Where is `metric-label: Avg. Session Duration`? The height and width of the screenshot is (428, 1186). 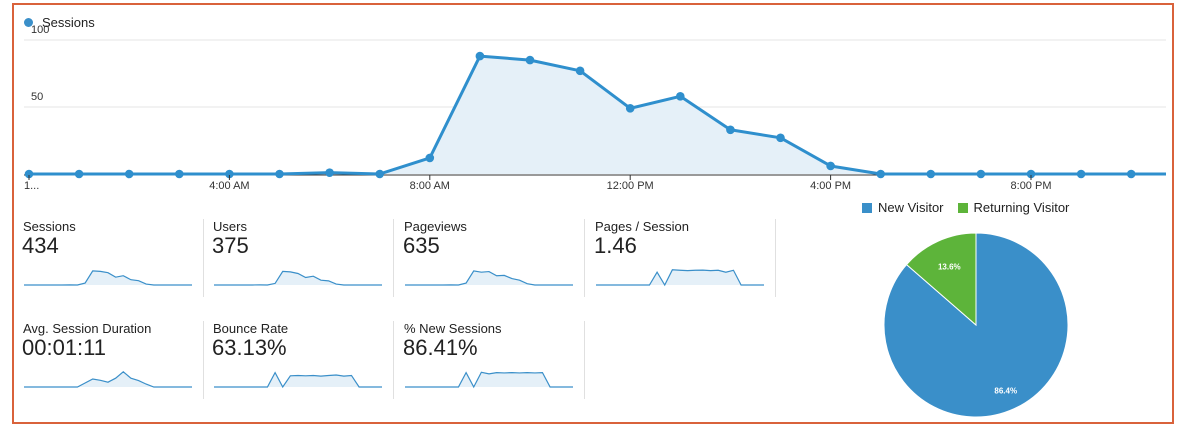 metric-label: Avg. Session Duration is located at coordinates (87, 328).